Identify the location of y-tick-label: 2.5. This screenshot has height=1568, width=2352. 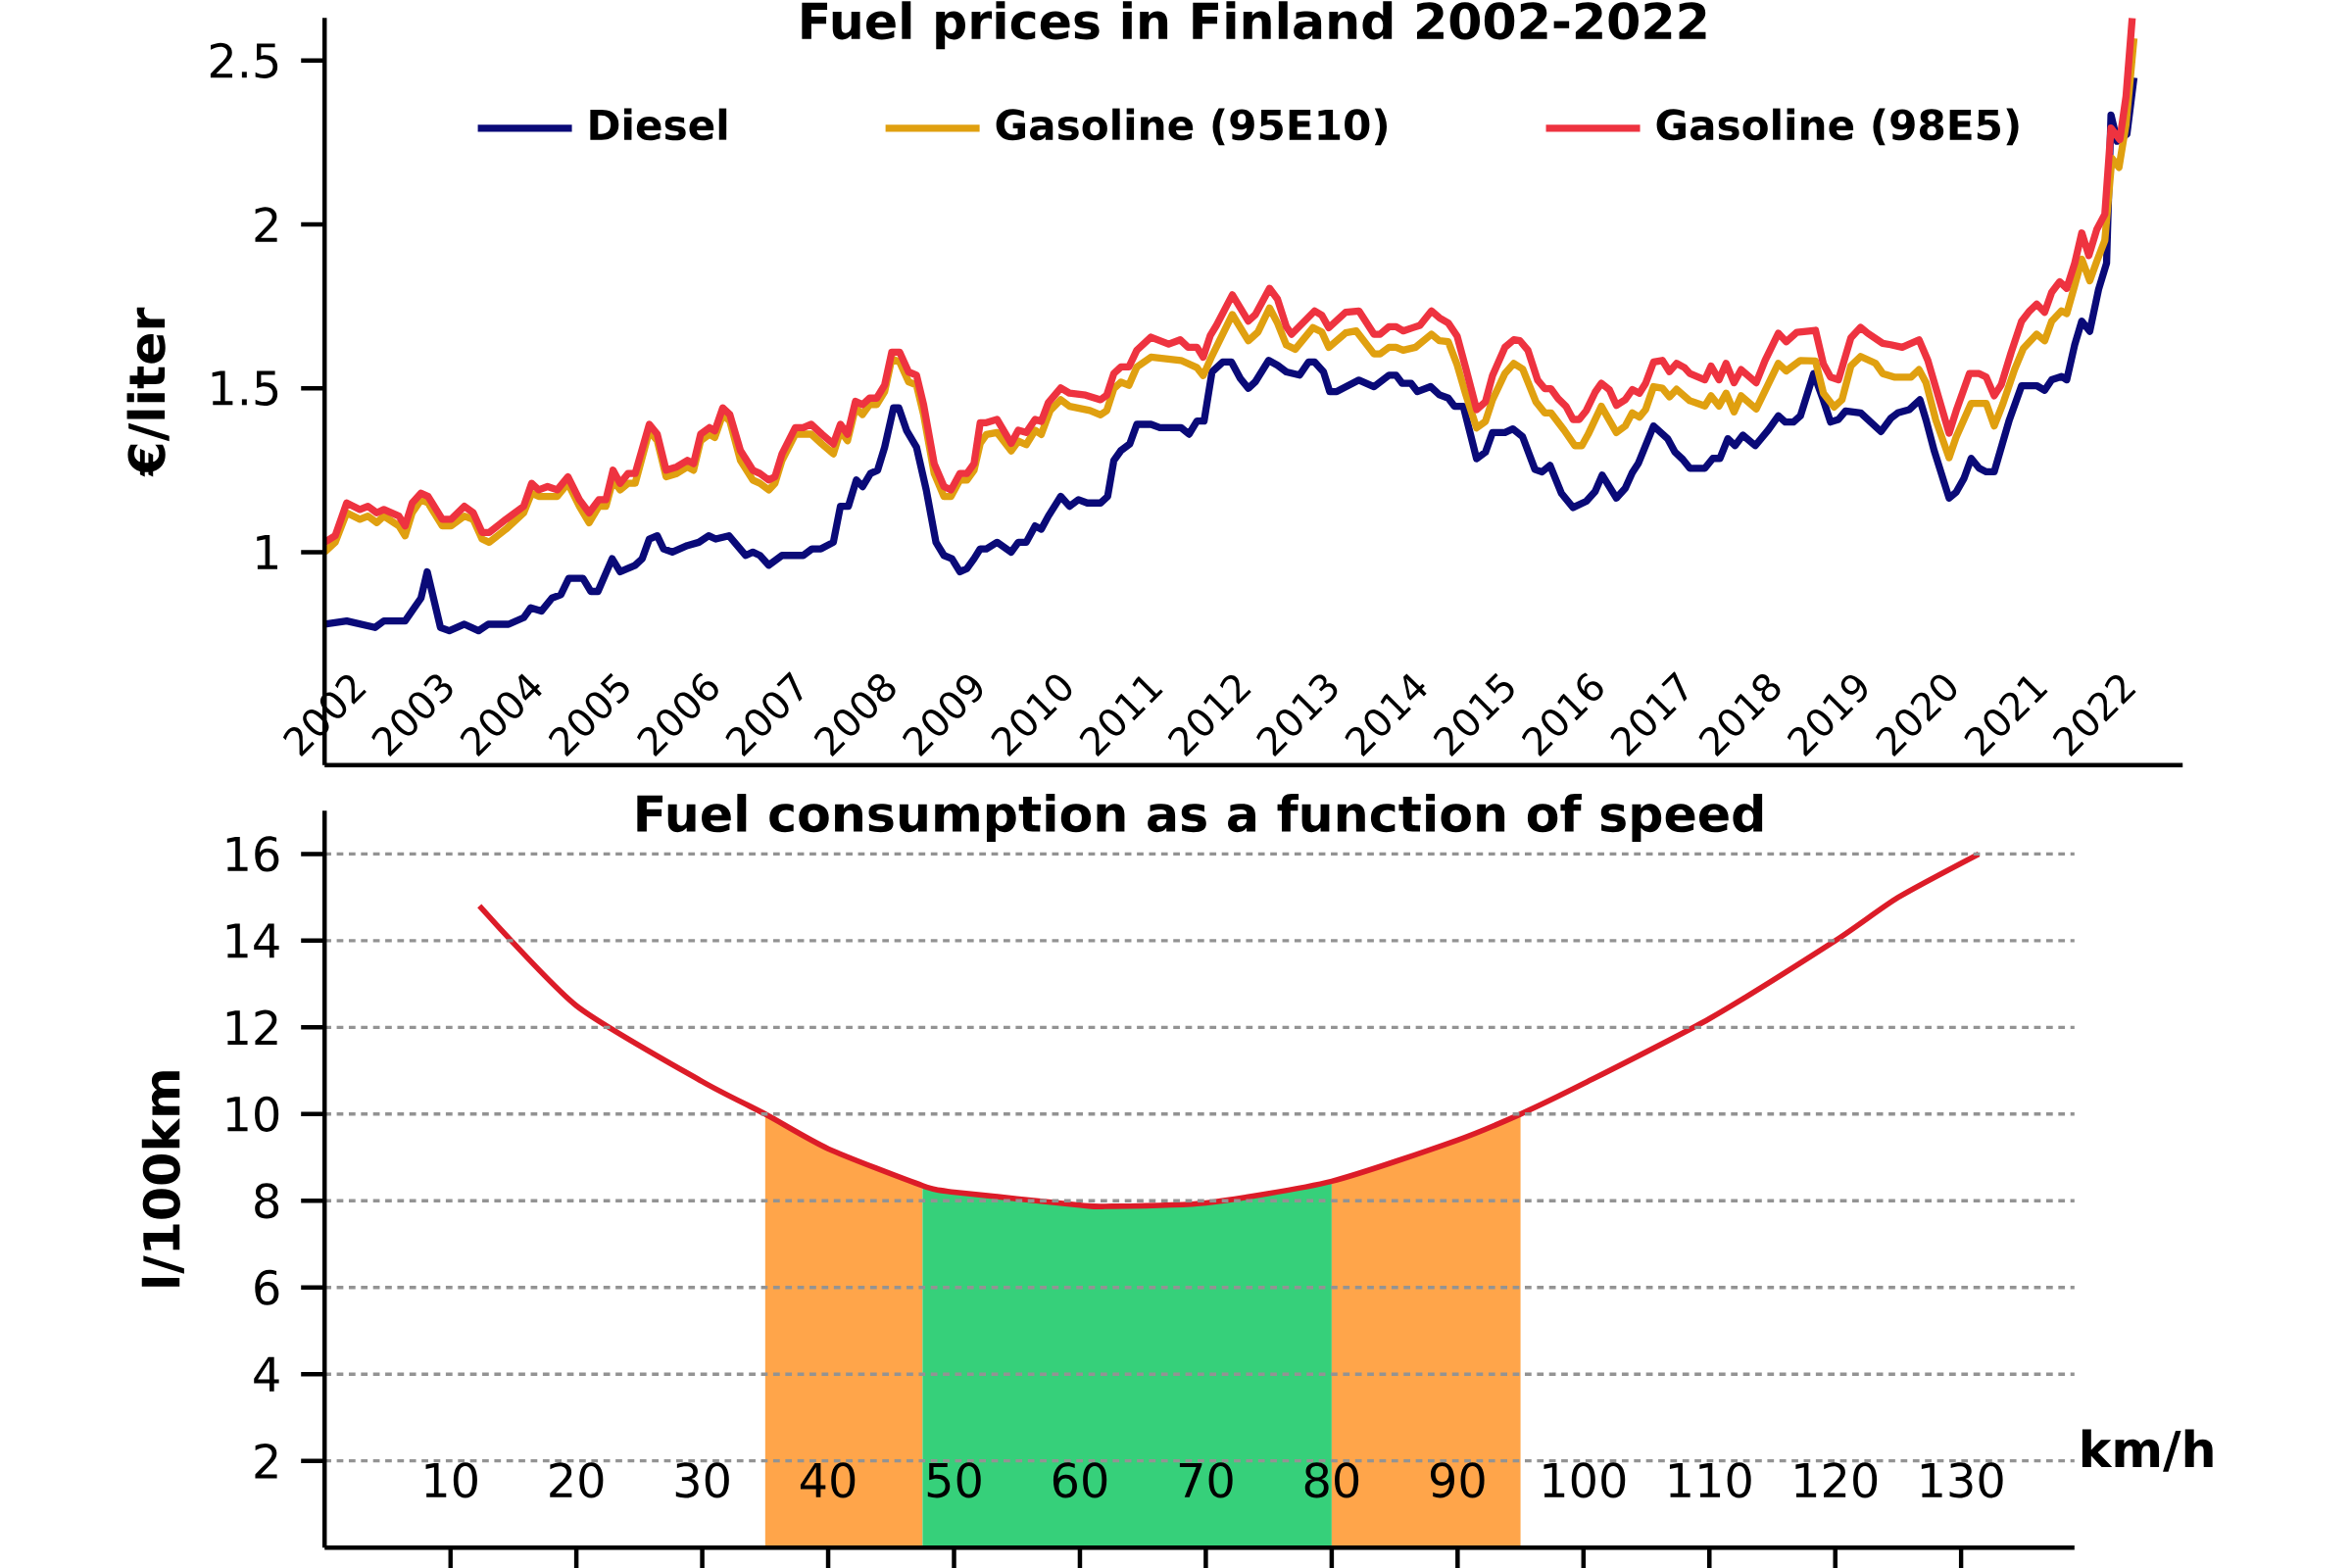
(244, 60).